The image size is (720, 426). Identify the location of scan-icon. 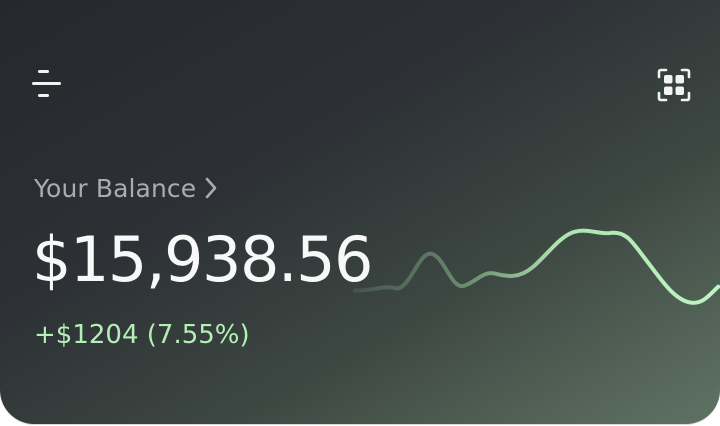
(674, 85).